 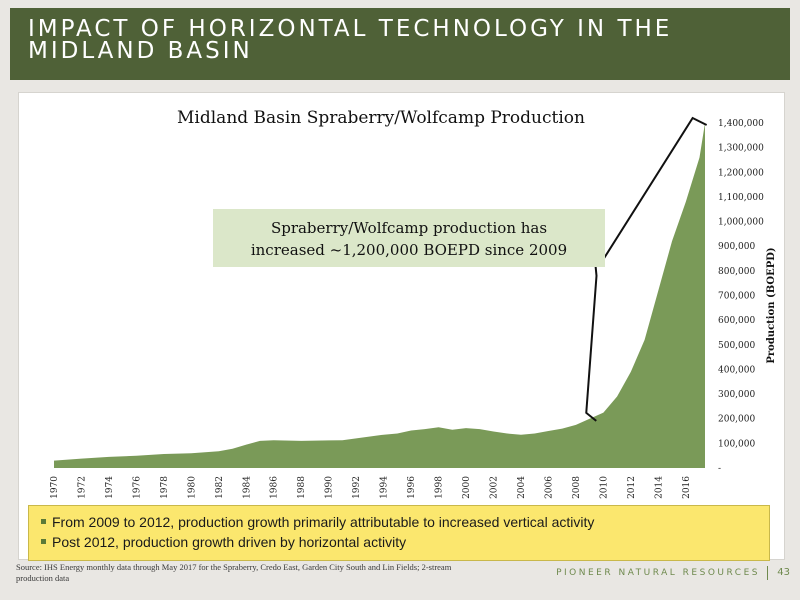 I want to click on x-tick-label: 1972, so click(x=82, y=487).